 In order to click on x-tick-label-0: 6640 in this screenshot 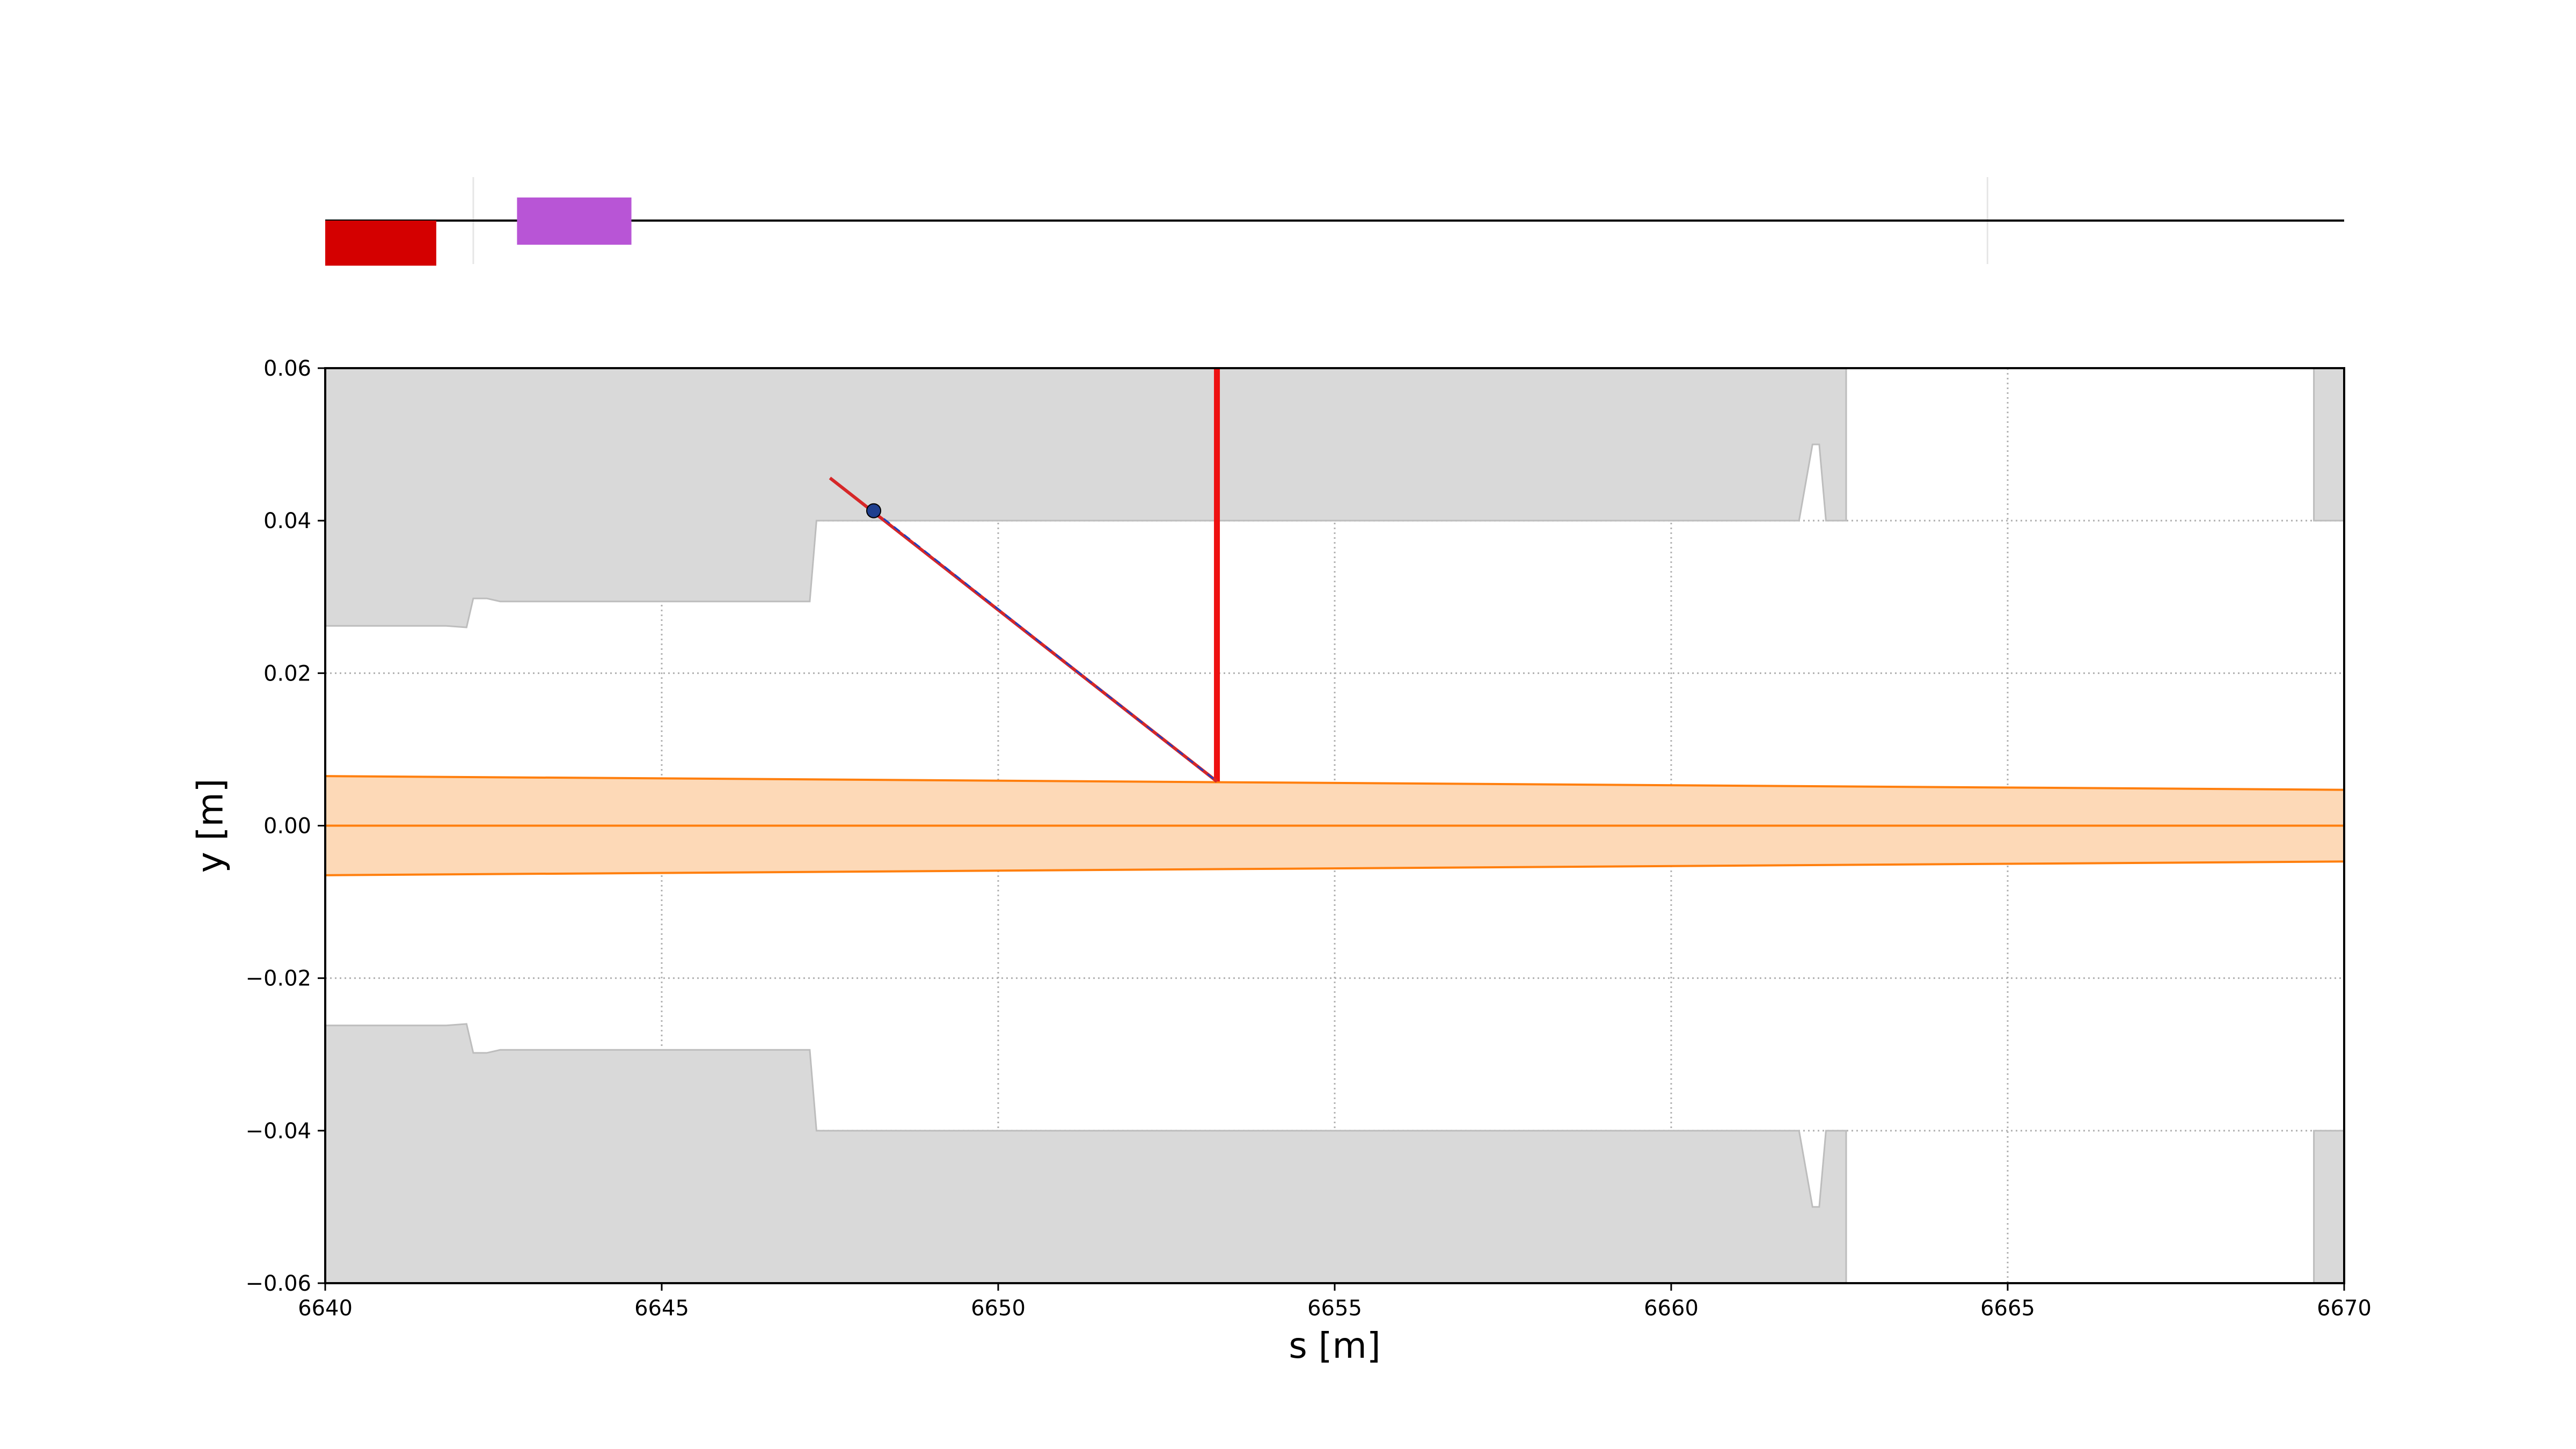, I will do `click(325, 1308)`.